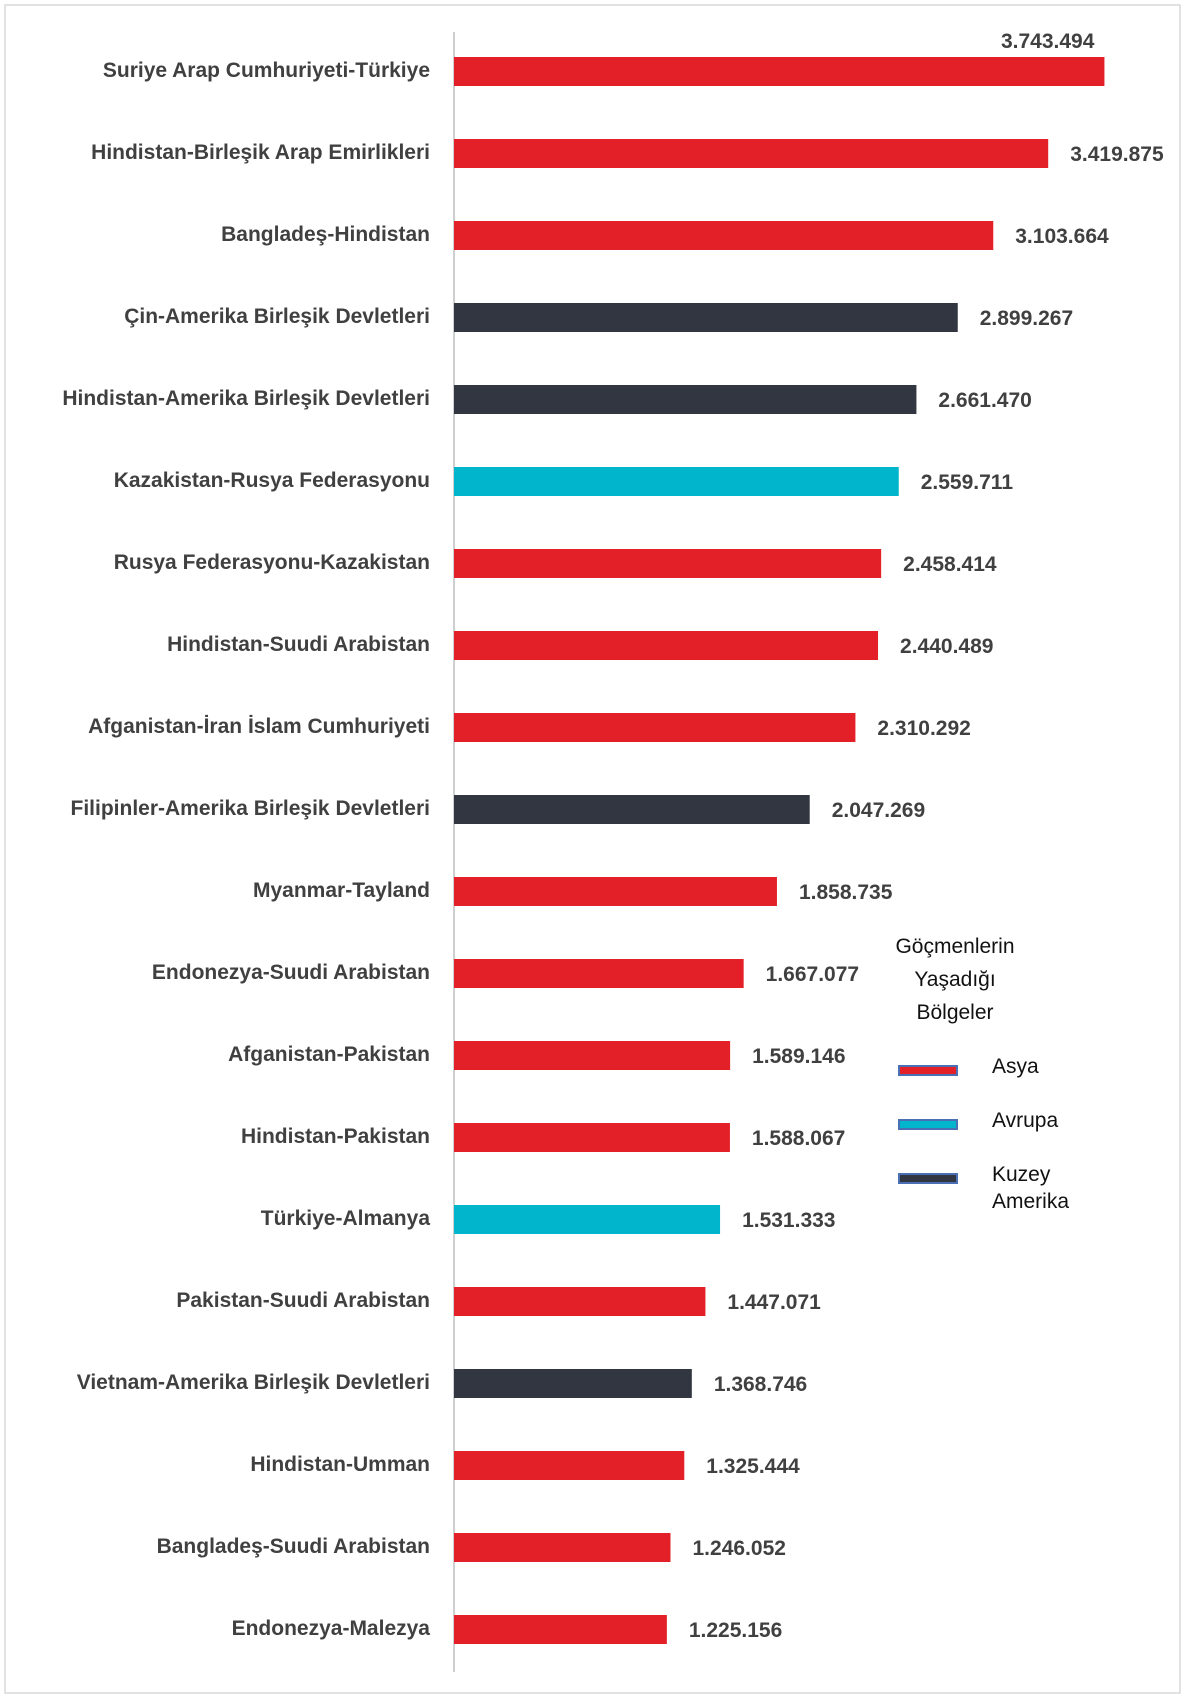 The image size is (1190, 1702). What do you see at coordinates (246, 398) in the screenshot?
I see `y-tick-label: Hindistan-Amerika Birleşik Devletleri` at bounding box center [246, 398].